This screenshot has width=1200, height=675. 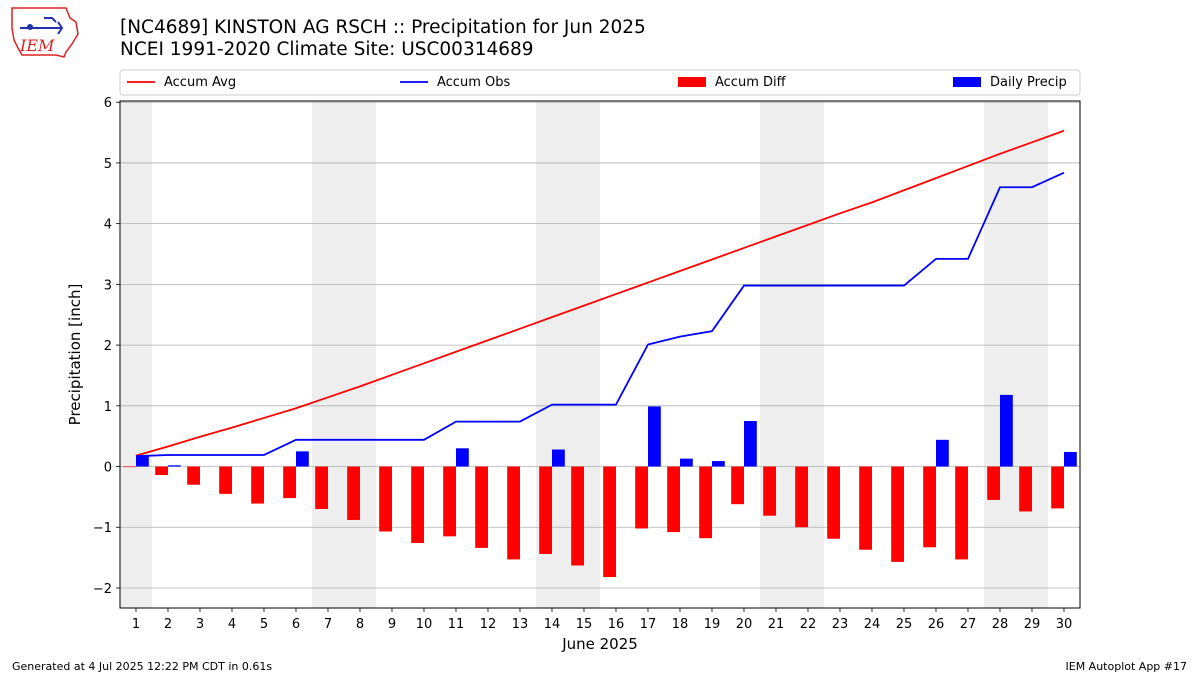 I want to click on legend: Accum Avg Accum Obs Accum Diff Daily Precip, so click(x=600, y=82).